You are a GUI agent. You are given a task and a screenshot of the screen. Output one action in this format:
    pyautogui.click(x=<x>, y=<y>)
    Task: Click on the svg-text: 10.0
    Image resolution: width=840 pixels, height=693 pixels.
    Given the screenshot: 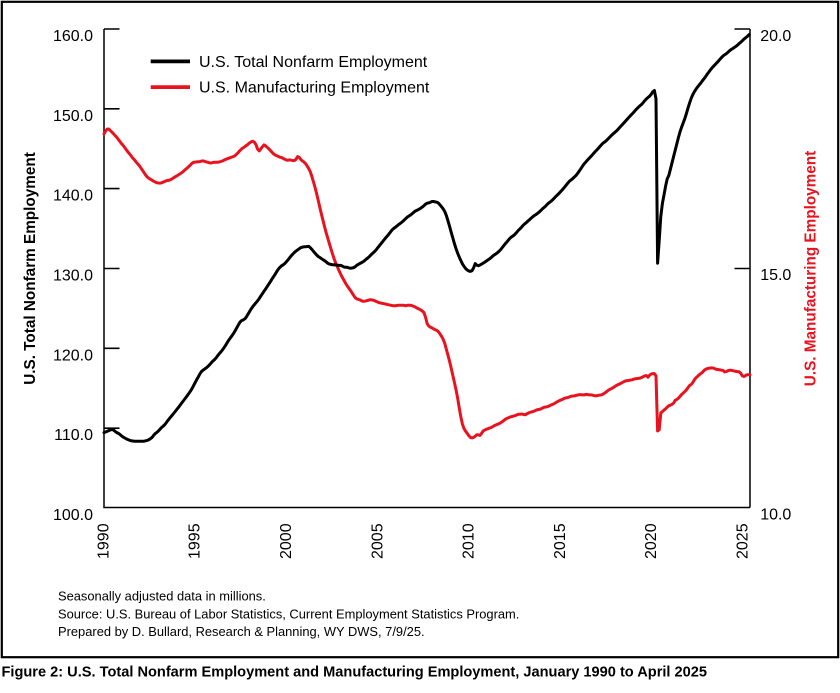 What is the action you would take?
    pyautogui.click(x=775, y=515)
    